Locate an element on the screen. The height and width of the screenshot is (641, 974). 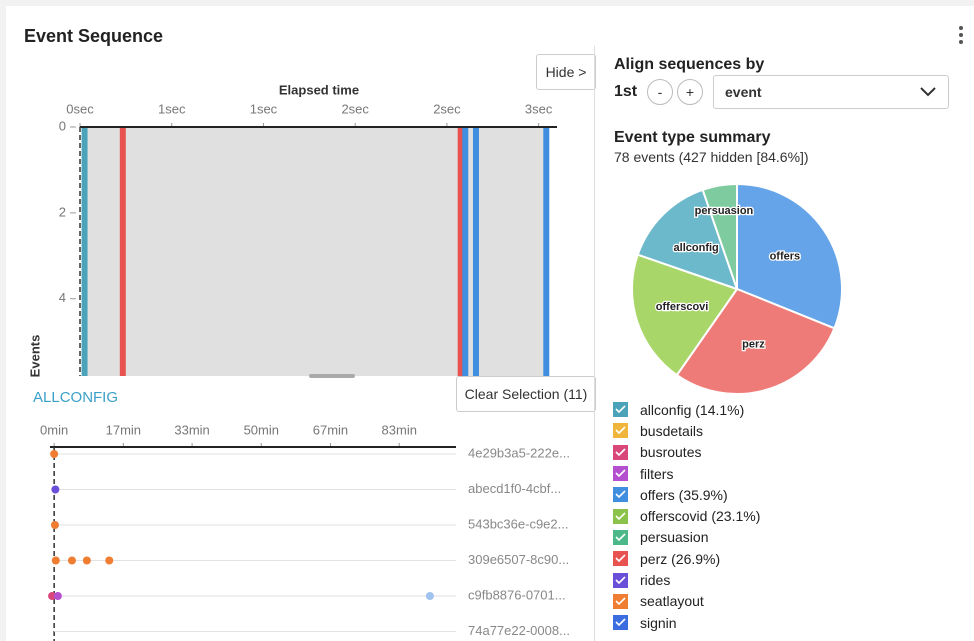
y-tick-label: 0 is located at coordinates (62, 125).